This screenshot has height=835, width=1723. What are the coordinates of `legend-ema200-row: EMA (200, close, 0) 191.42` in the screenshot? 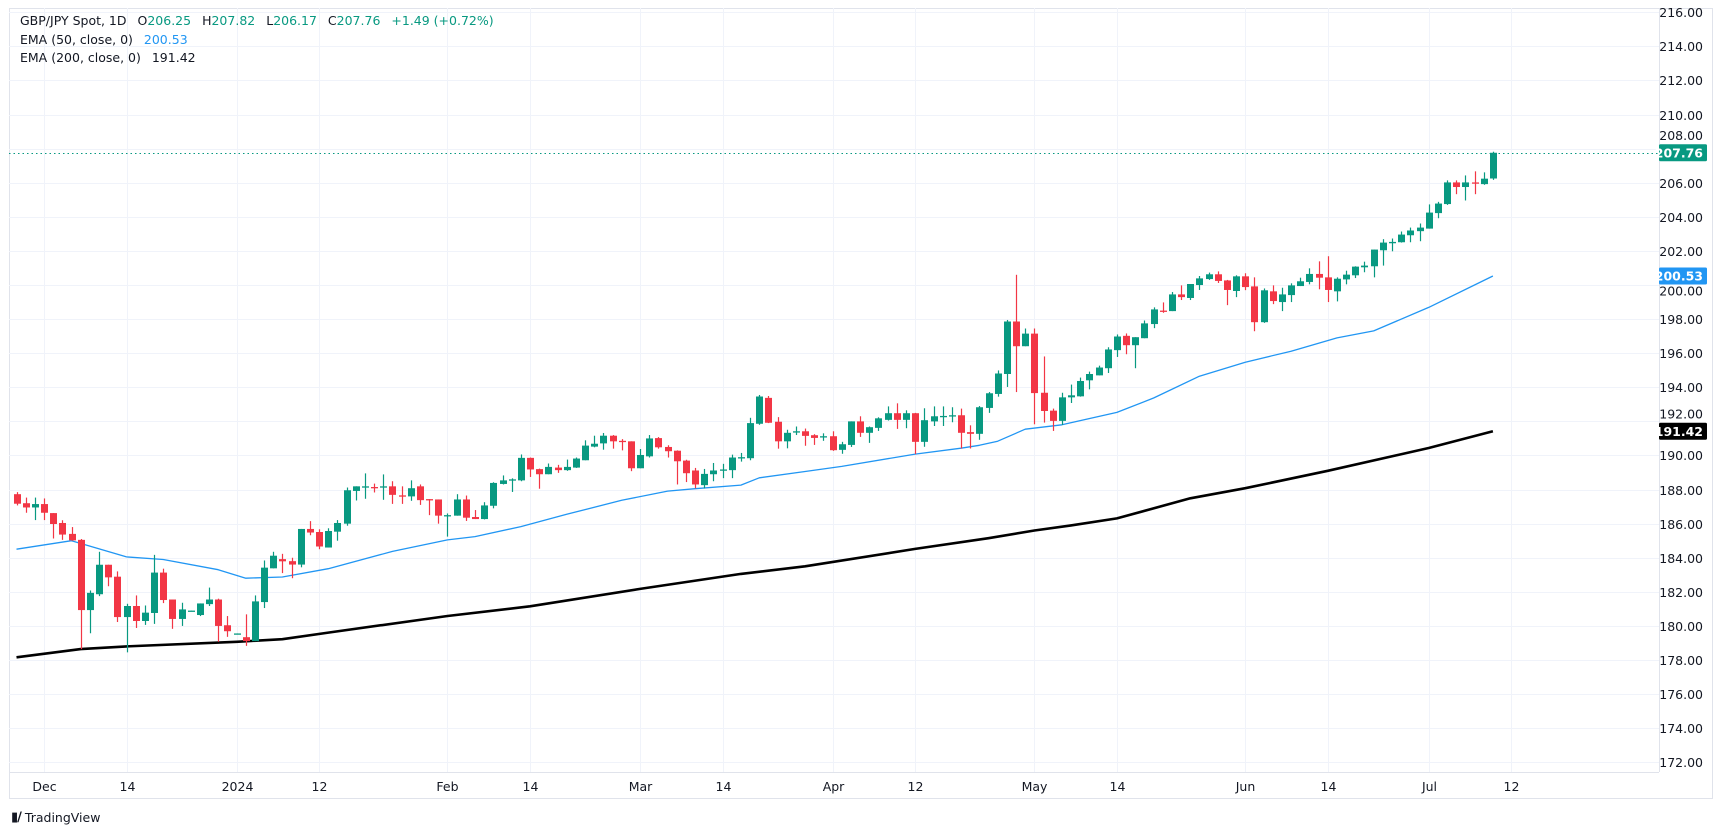 It's located at (257, 58).